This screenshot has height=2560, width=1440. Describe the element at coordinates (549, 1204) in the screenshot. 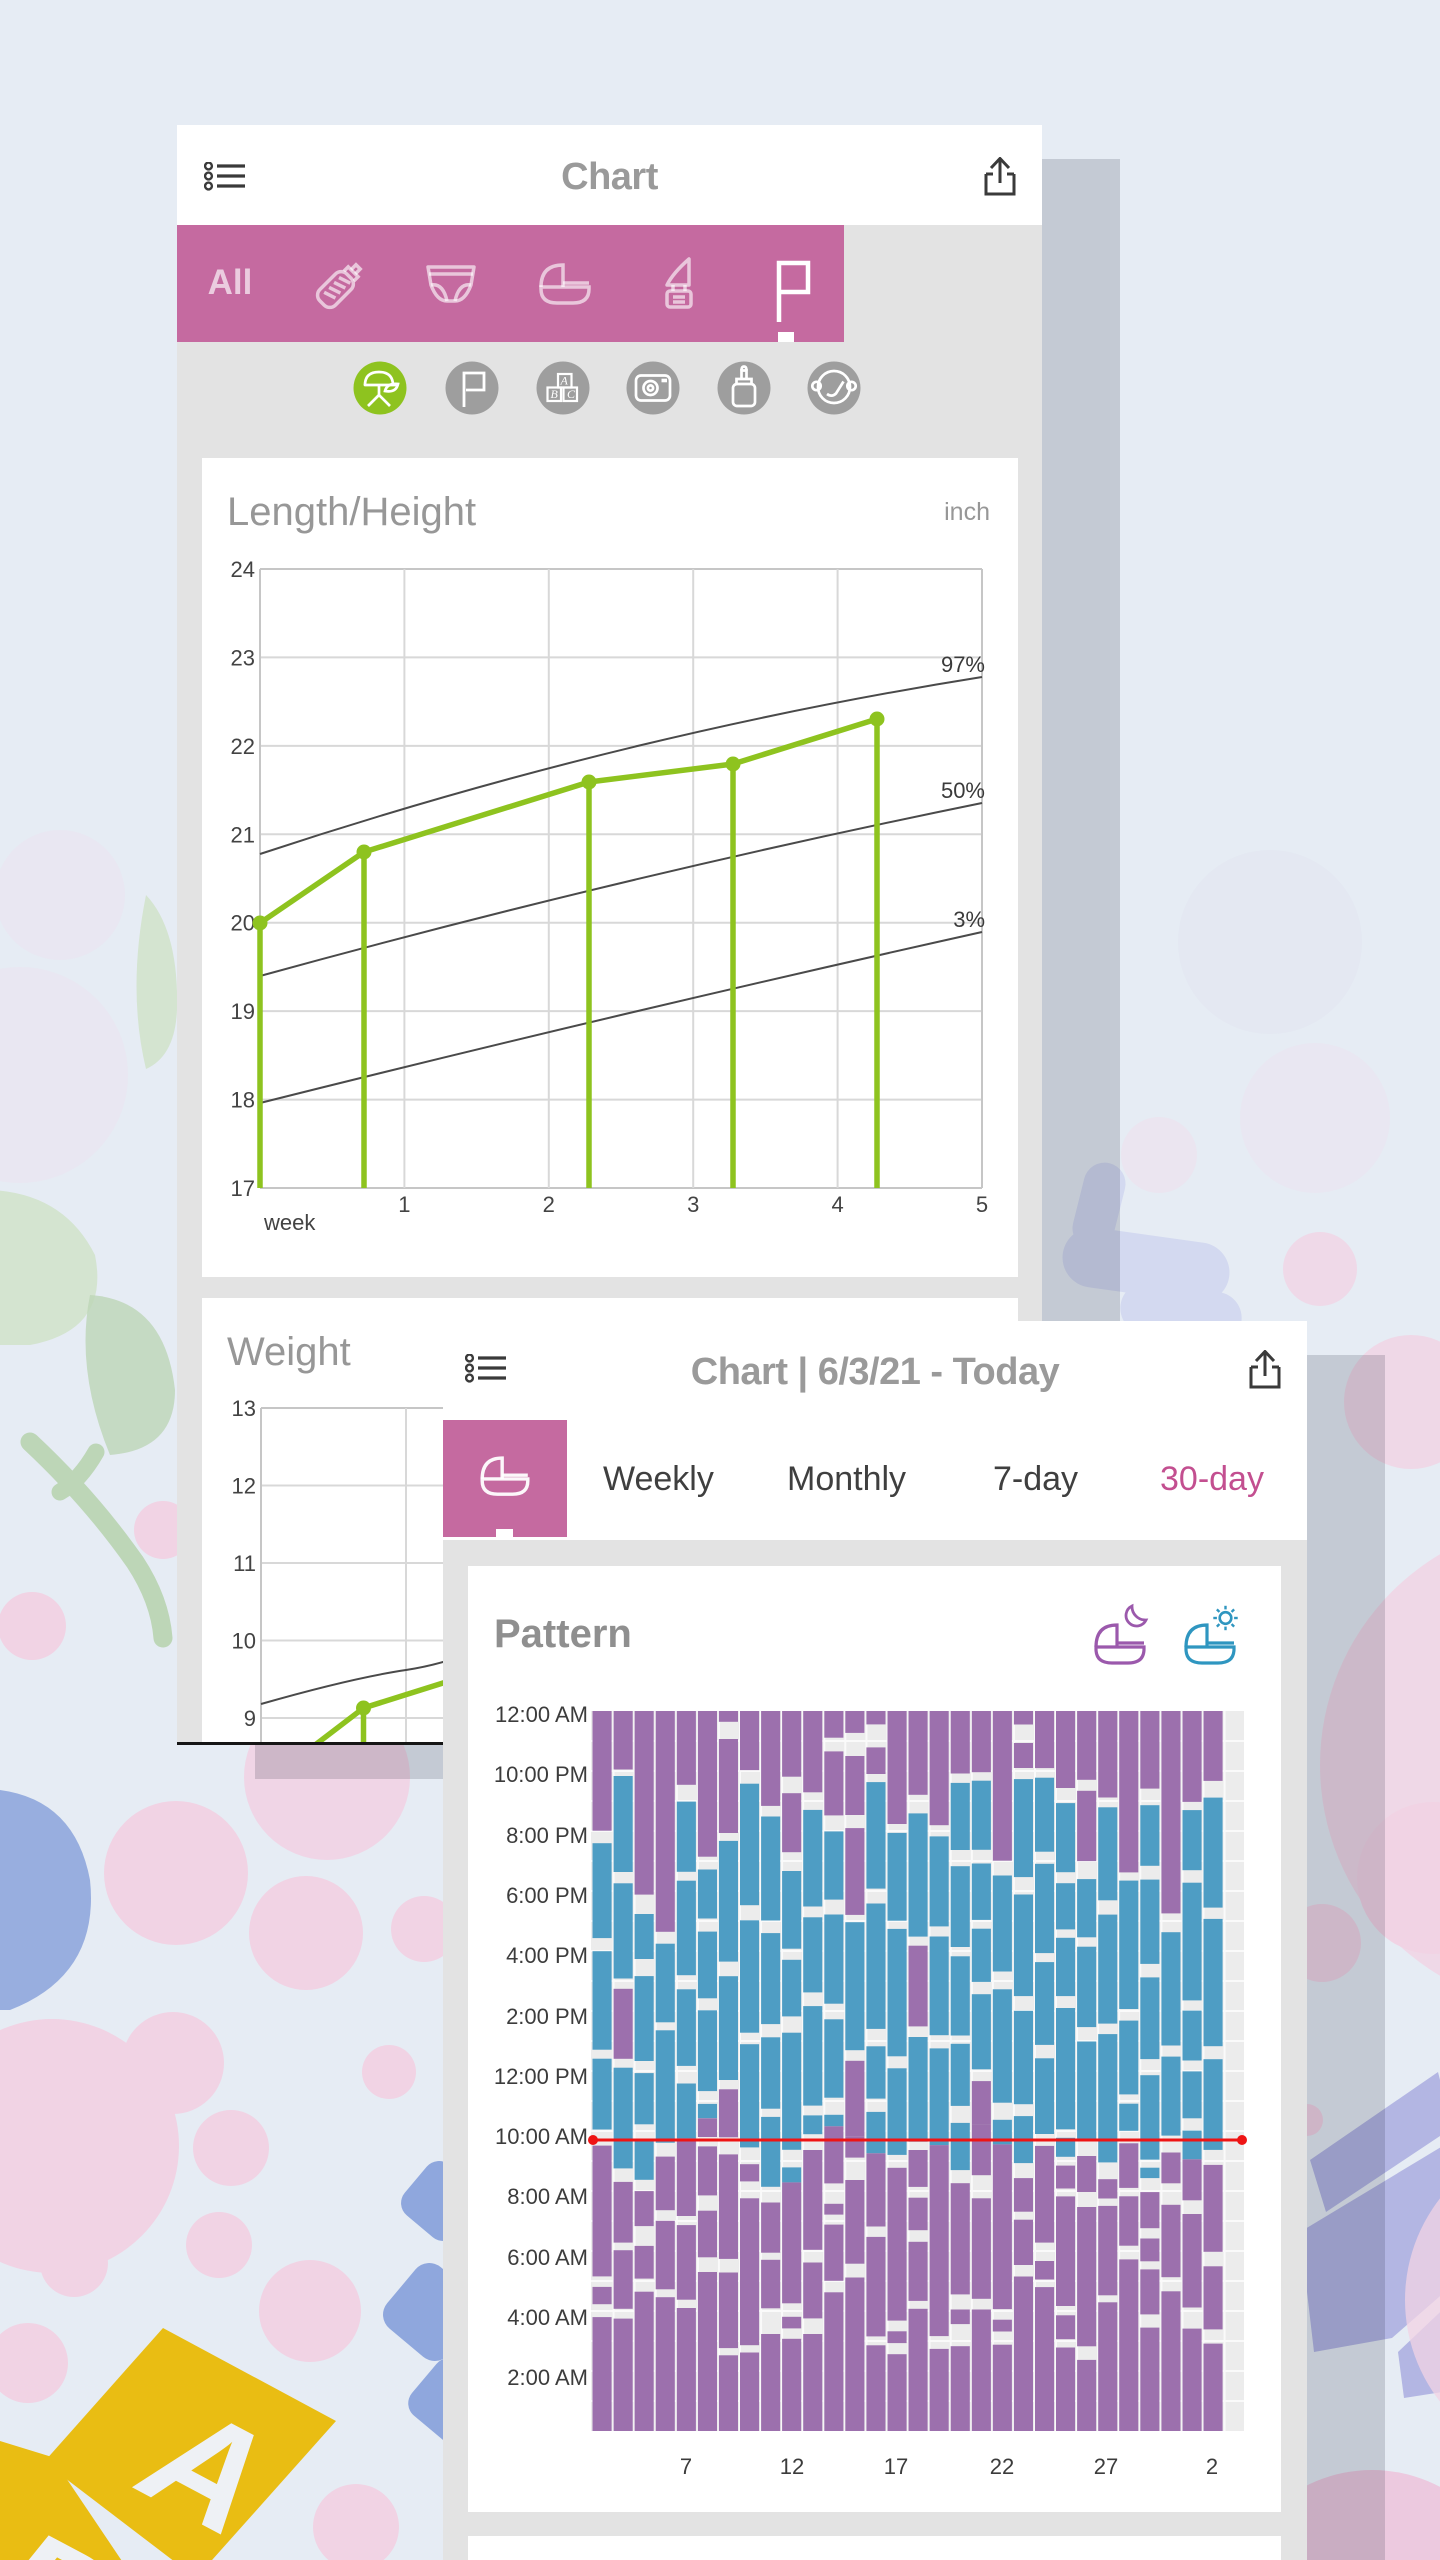

I see `svg-text: 2` at that location.